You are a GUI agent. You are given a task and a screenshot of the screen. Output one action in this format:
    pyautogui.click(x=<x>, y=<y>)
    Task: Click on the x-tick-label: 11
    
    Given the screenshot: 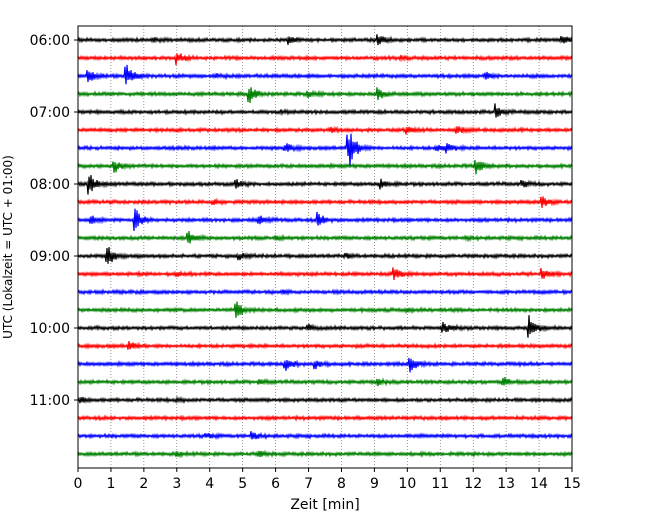 What is the action you would take?
    pyautogui.click(x=440, y=484)
    